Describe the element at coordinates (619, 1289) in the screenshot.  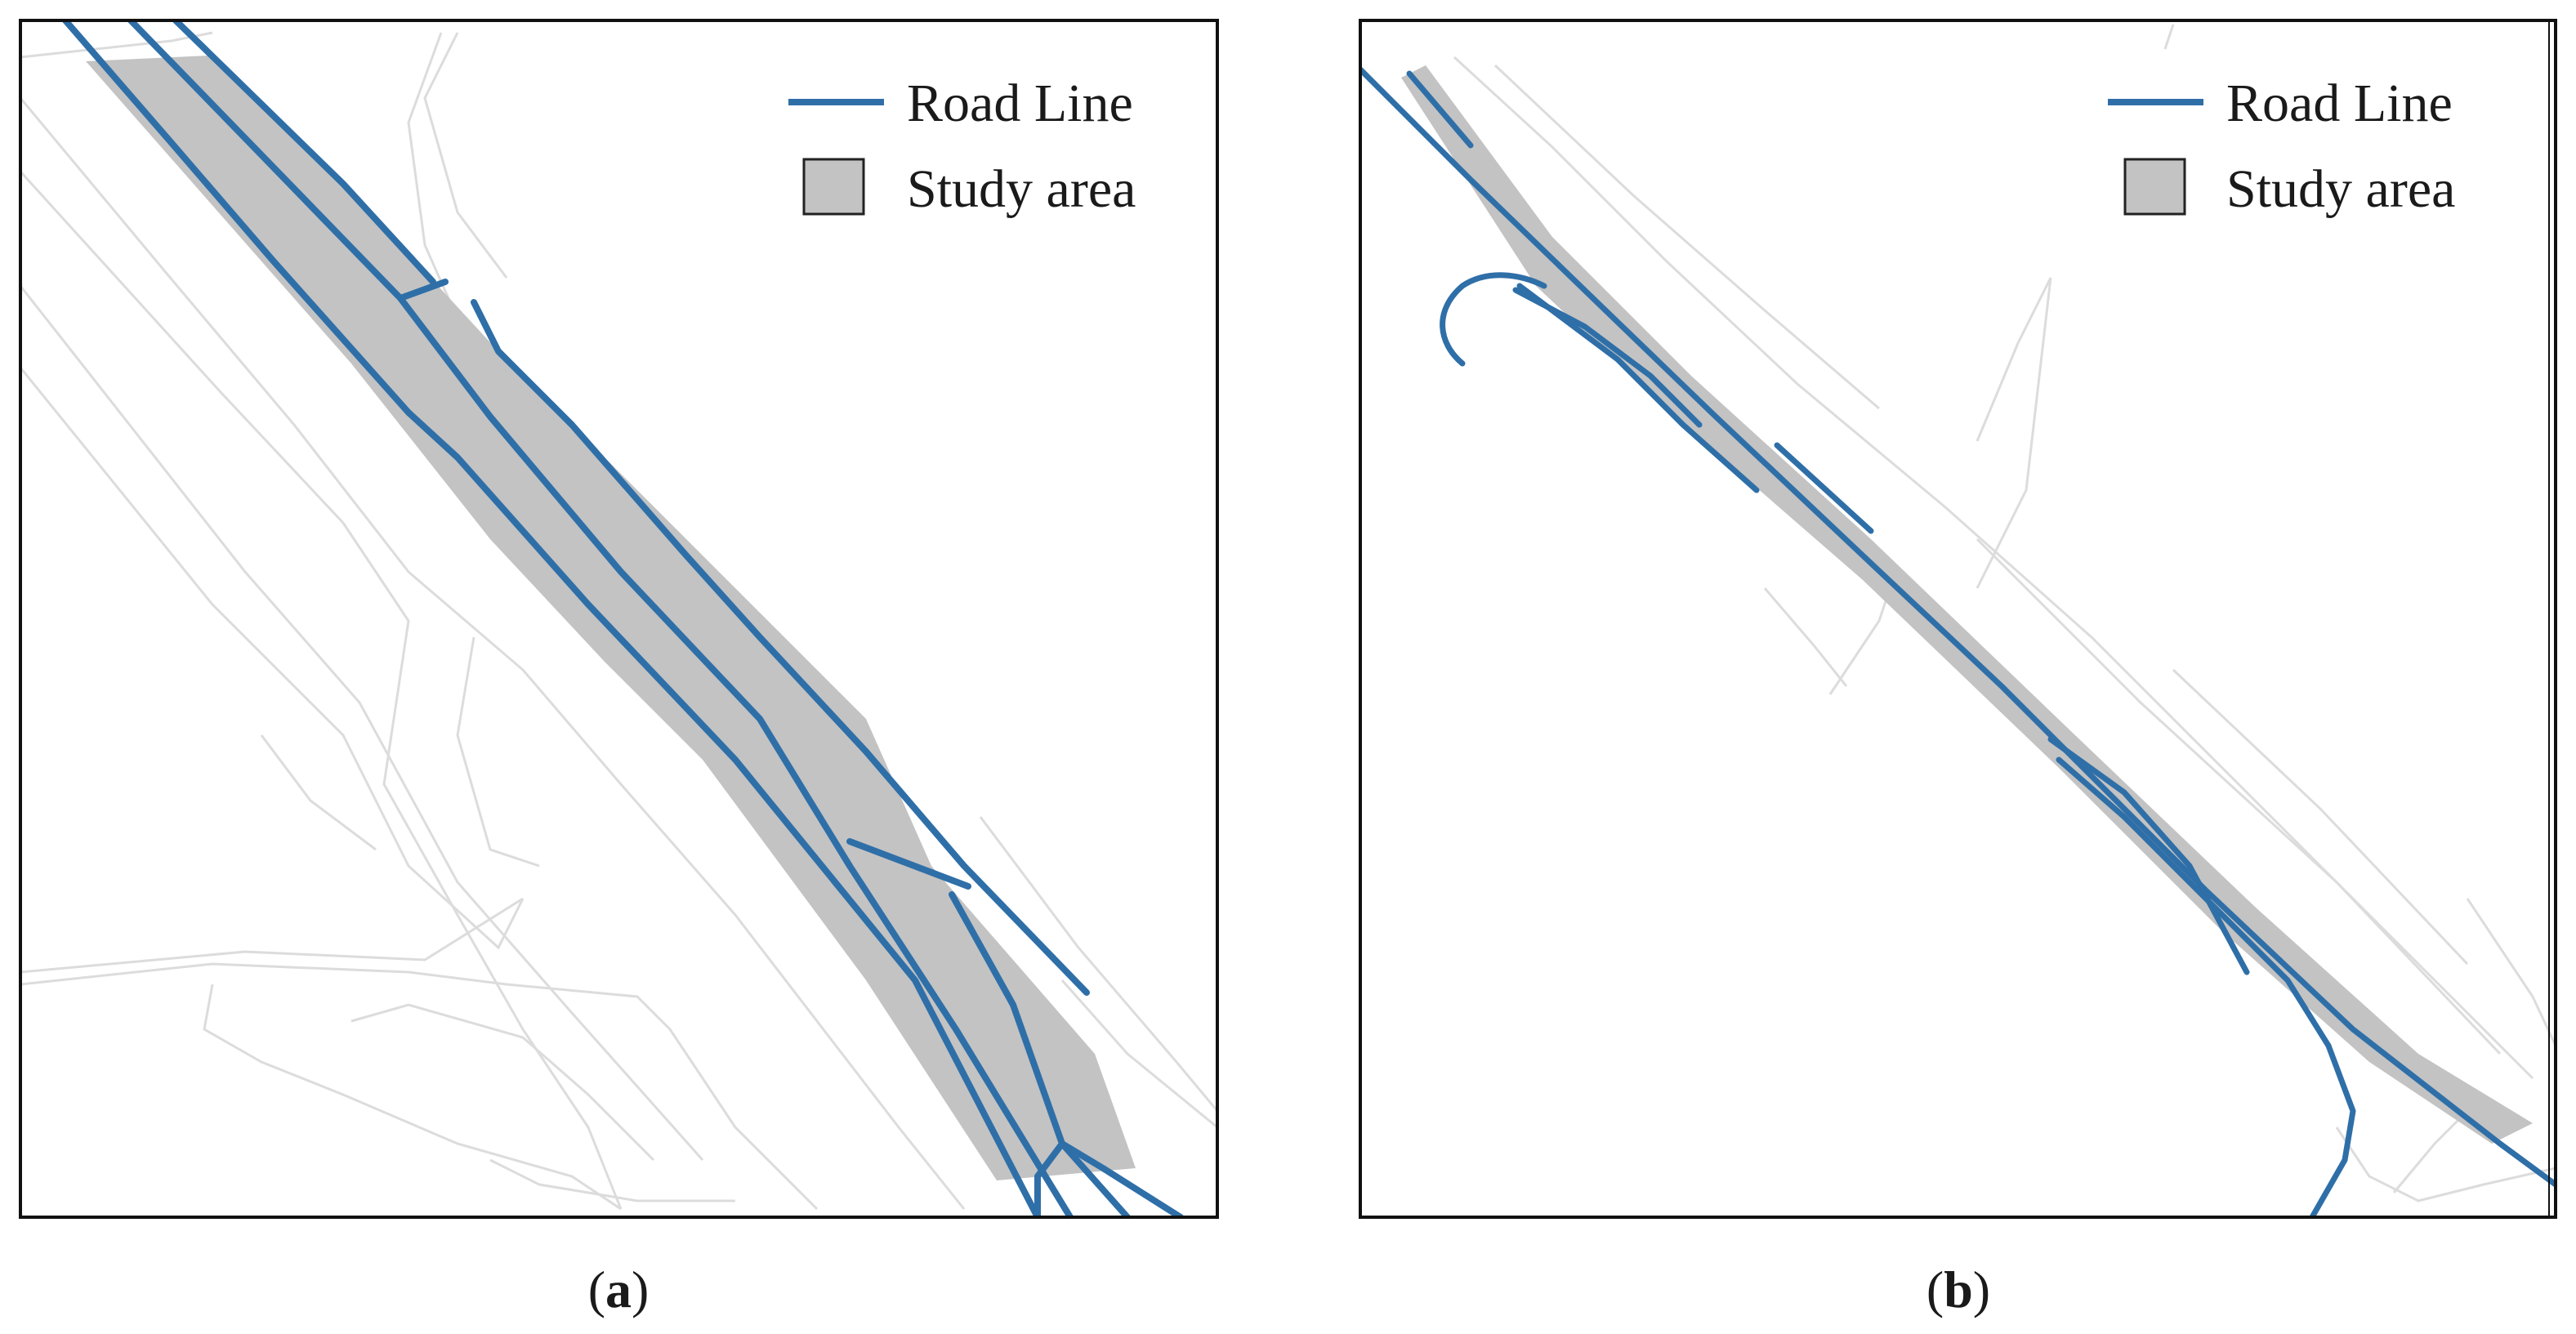
I see `caption-a: (a)` at that location.